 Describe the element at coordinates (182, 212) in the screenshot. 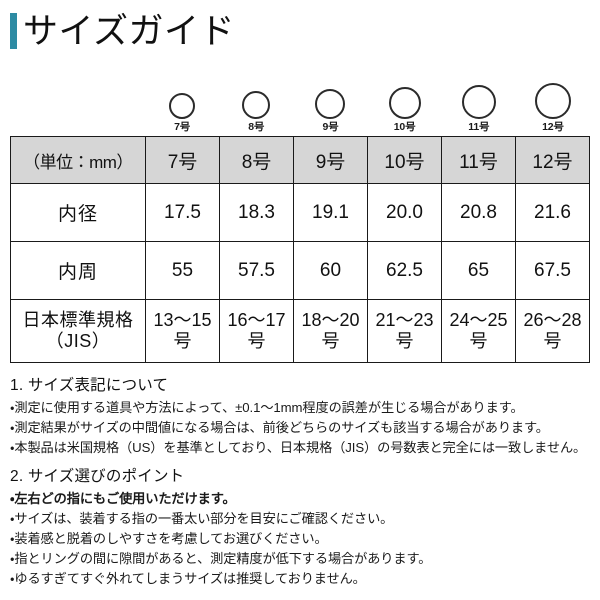

I see `cell-inner-diameter-7: 17.5` at that location.